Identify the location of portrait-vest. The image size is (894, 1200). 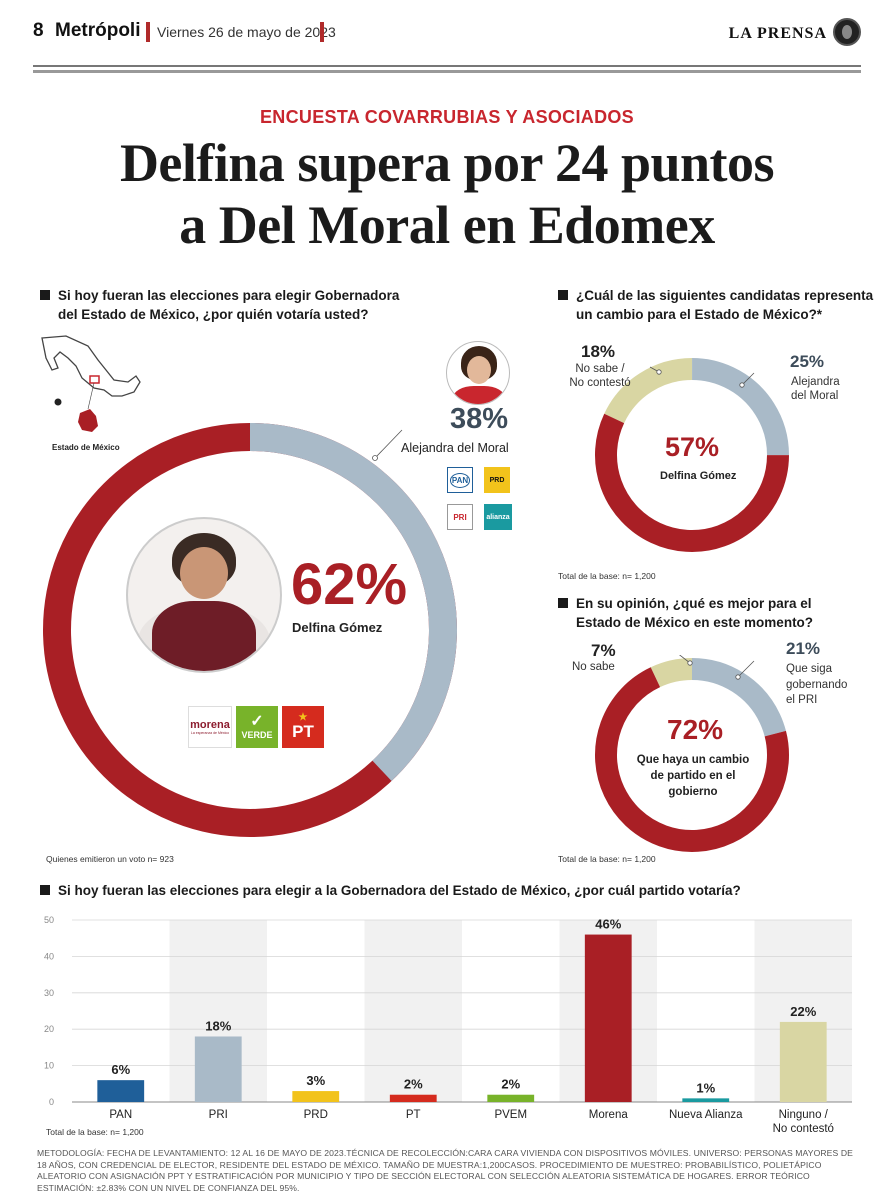
(204, 636).